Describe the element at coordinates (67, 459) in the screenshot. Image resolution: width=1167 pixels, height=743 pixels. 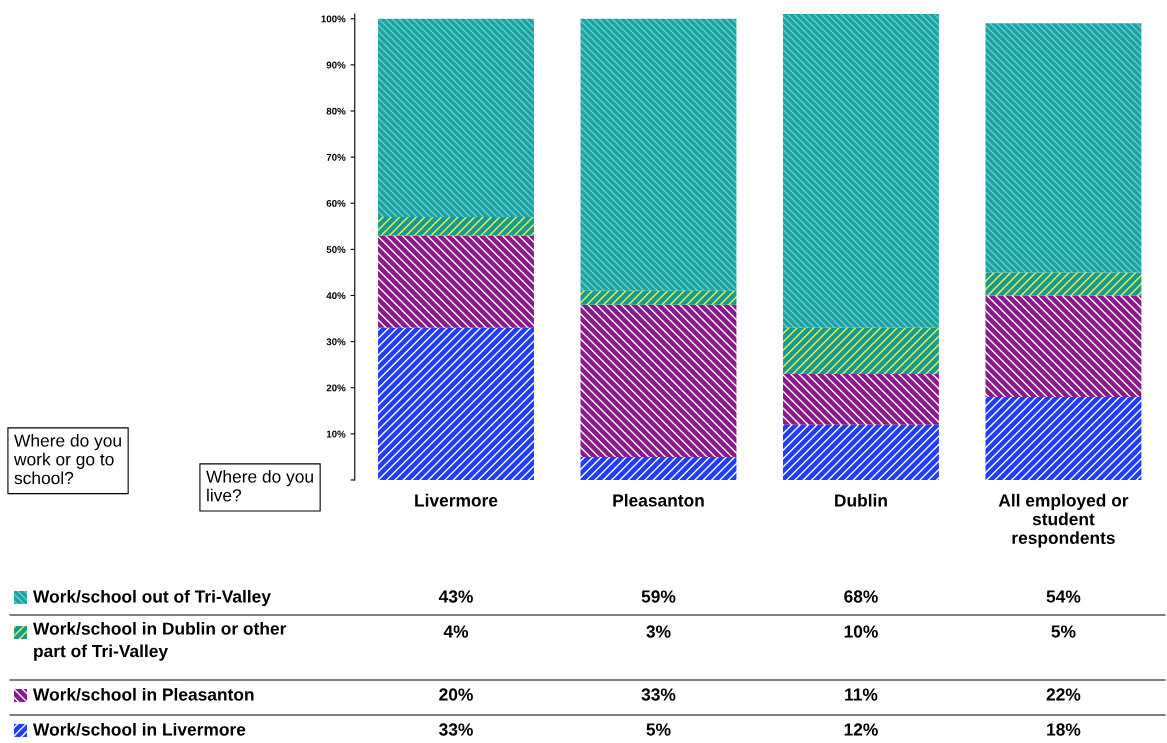
I see `text: Where do you work or go to school?` at that location.